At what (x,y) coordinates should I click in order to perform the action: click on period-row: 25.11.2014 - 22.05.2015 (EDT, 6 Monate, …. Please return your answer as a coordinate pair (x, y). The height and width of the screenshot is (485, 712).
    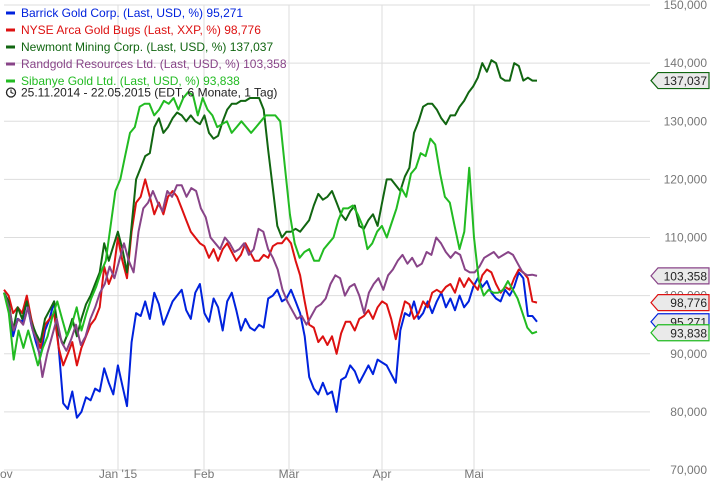
    Looking at the image, I should click on (141, 93).